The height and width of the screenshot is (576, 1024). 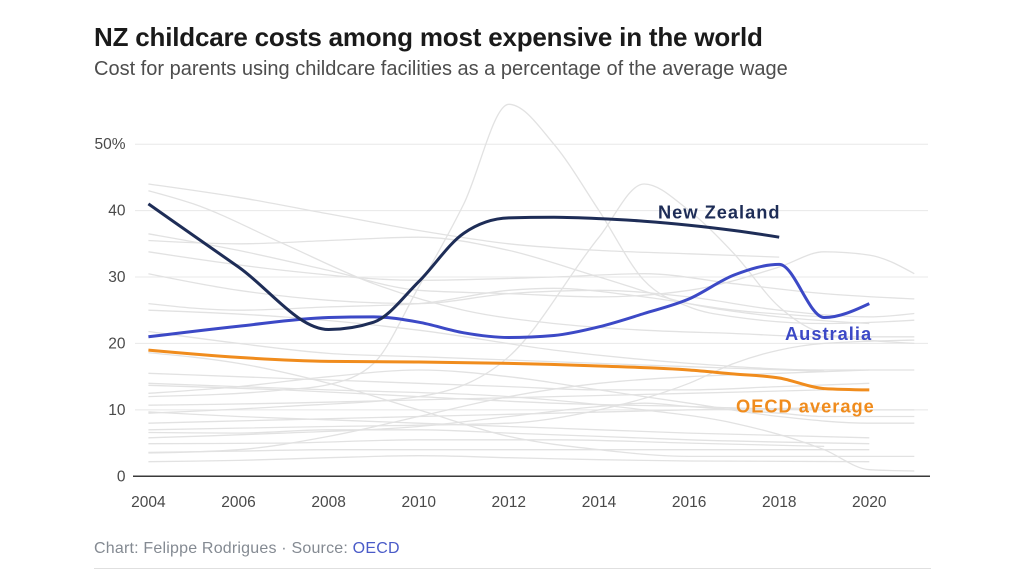 What do you see at coordinates (719, 212) in the screenshot?
I see `svg-text: New Zealand` at bounding box center [719, 212].